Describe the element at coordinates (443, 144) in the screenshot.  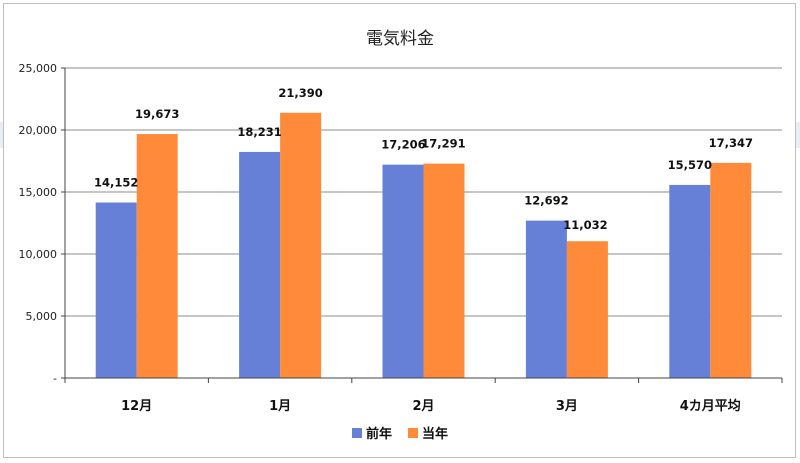
I see `data-label: 17,291` at that location.